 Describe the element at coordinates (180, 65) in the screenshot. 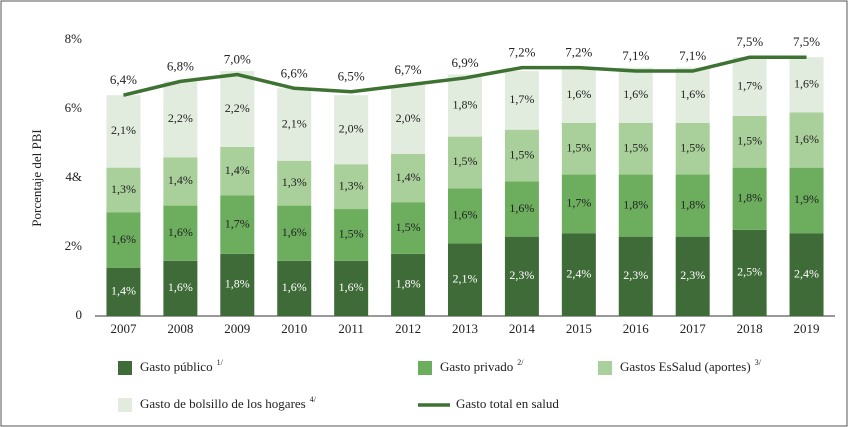

I see `line-label: 6,8%` at that location.